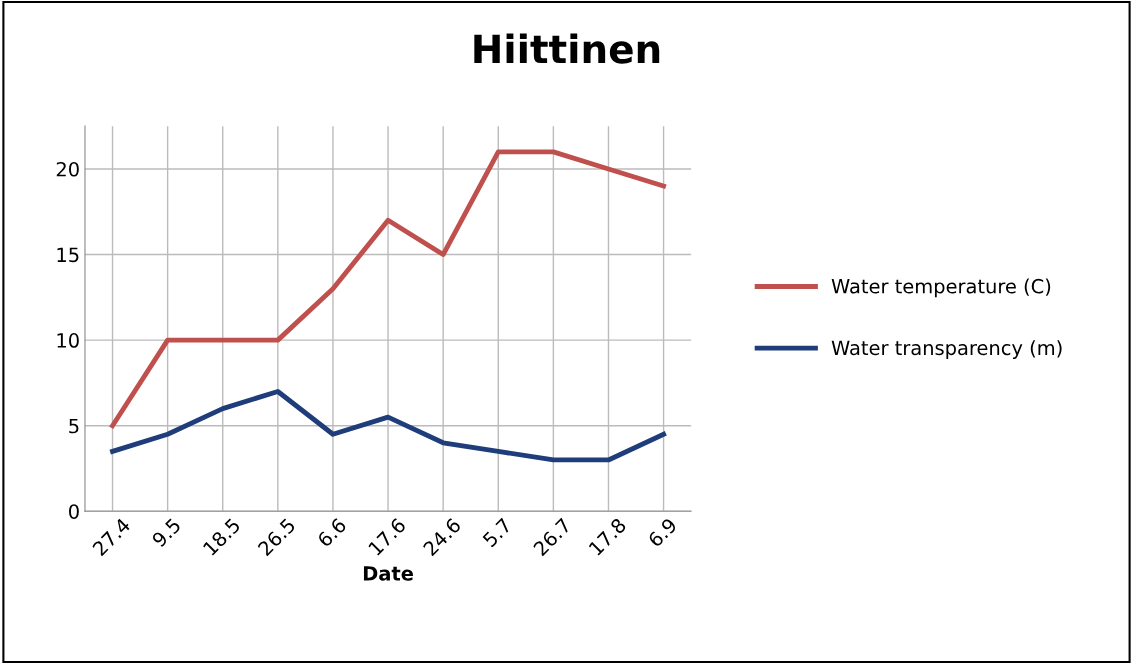 Image resolution: width=1133 pixels, height=664 pixels. What do you see at coordinates (567, 48) in the screenshot?
I see `chart-title: Hiittinen` at bounding box center [567, 48].